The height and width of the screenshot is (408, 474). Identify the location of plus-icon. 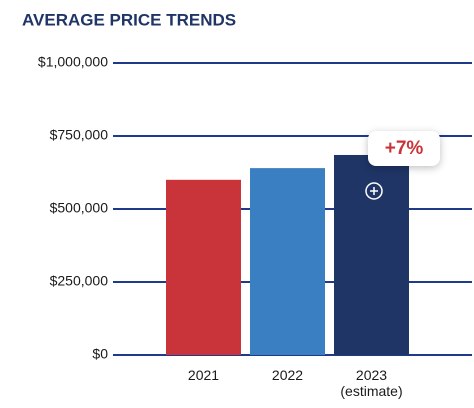
(374, 191).